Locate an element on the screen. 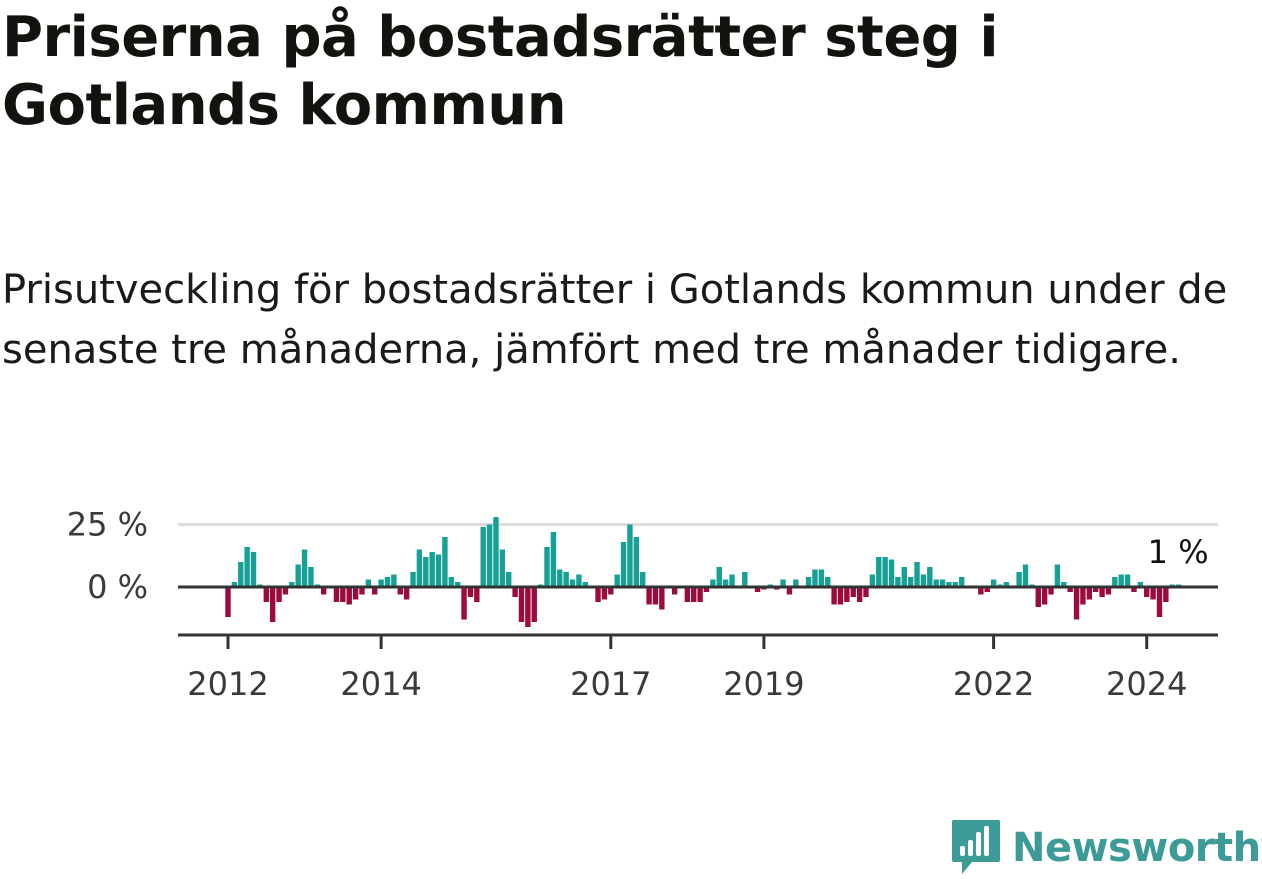 This screenshot has height=879, width=1262. axis-layer is located at coordinates (698, 617).